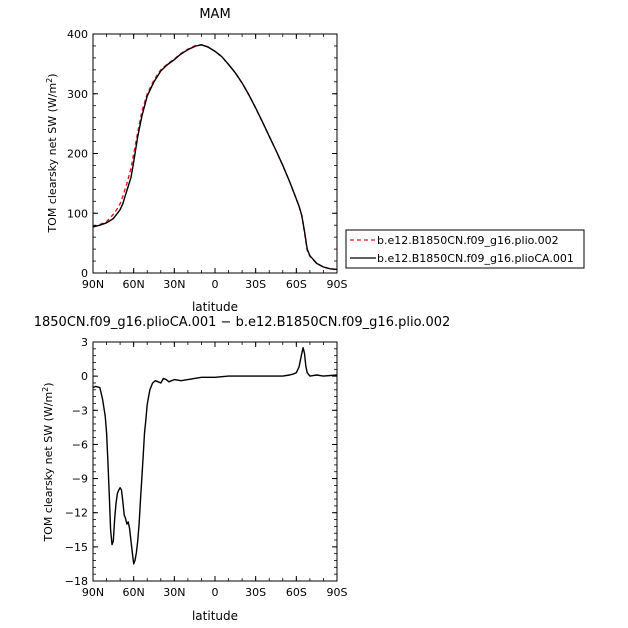 The width and height of the screenshot is (628, 628). What do you see at coordinates (93, 592) in the screenshot?
I see `bottom-x-tick-label: 90N` at bounding box center [93, 592].